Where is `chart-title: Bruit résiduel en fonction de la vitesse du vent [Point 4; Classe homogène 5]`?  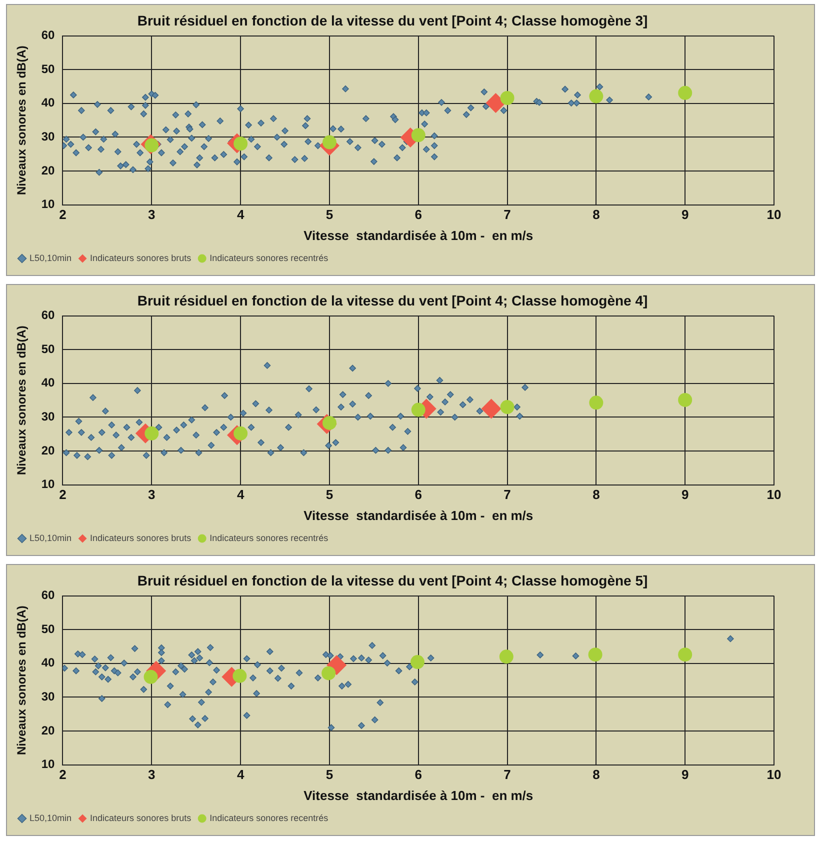 chart-title: Bruit résiduel en fonction de la vitesse du vent [Point 4; Classe homogène 5] is located at coordinates (392, 580).